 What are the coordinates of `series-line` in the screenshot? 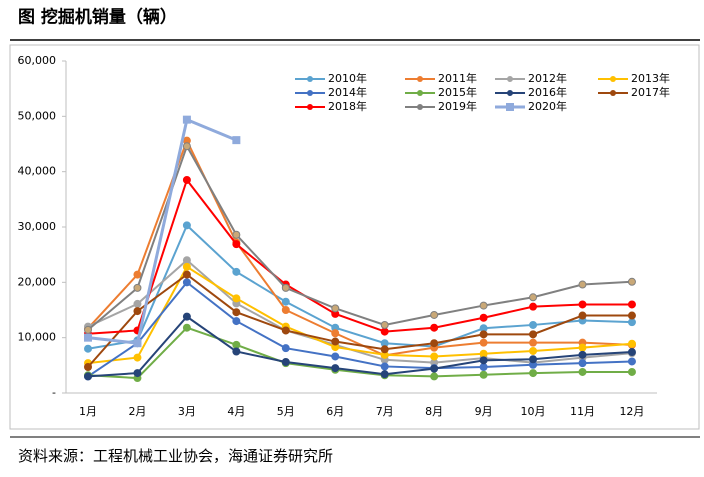 It's located at (359, 353).